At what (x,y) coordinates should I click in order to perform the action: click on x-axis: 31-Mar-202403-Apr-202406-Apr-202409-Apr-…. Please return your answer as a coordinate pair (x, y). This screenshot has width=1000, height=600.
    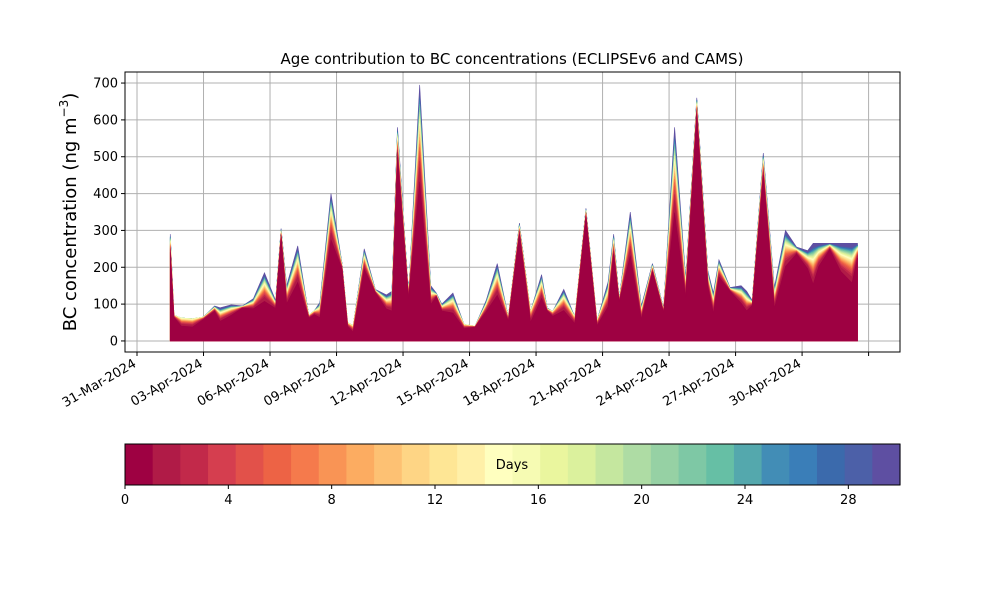
    Looking at the image, I should click on (465, 381).